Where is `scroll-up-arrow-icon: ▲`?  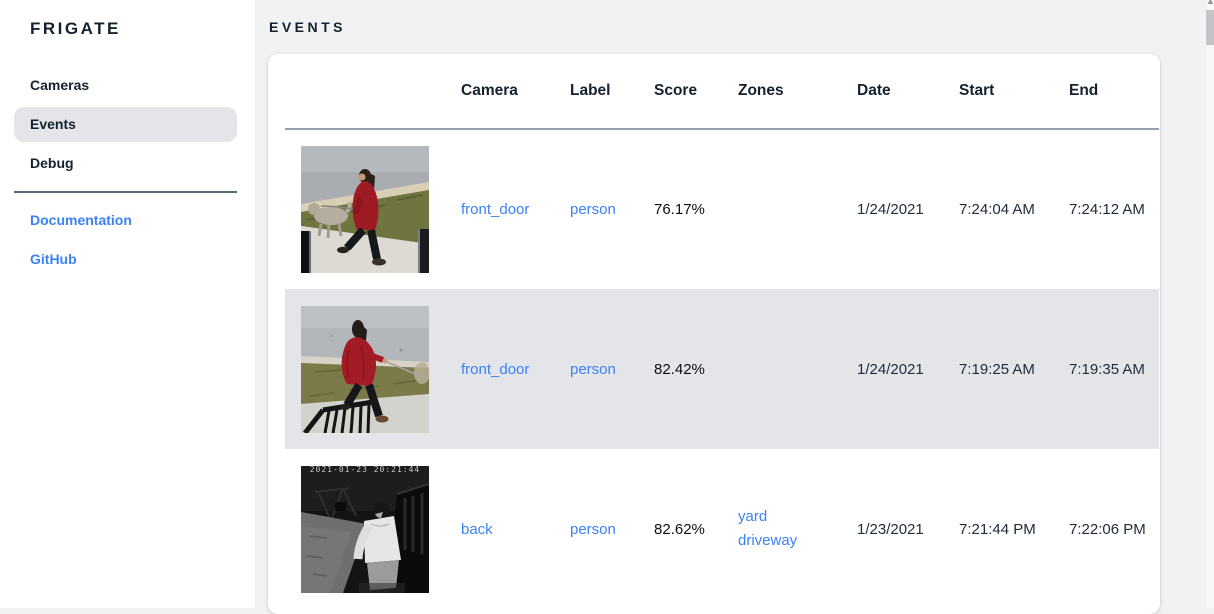
scroll-up-arrow-icon: ▲ is located at coordinates (1210, 3).